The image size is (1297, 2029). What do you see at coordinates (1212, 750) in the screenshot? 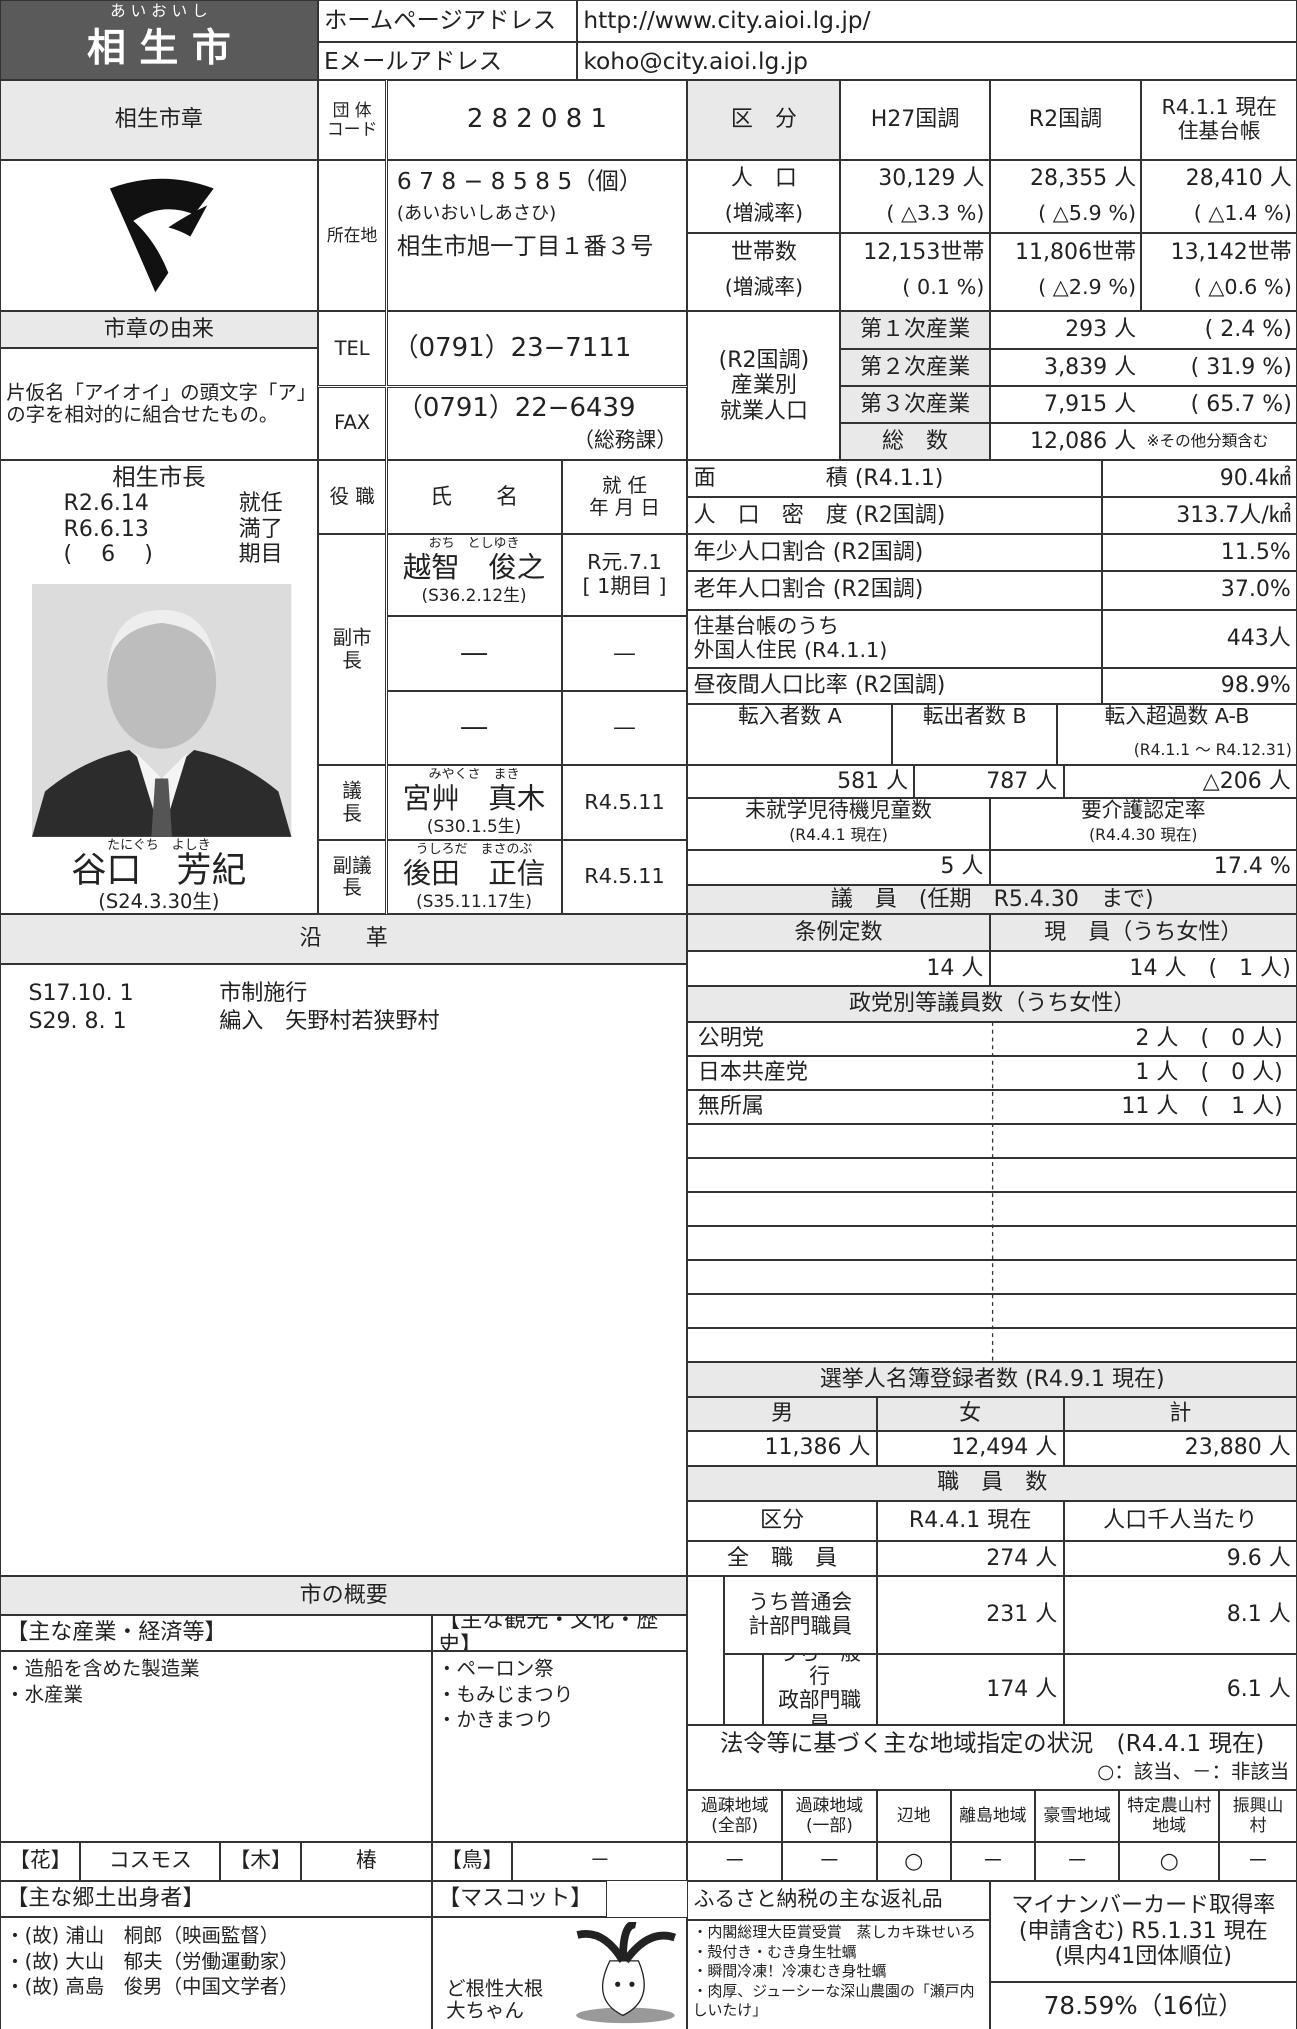
I see `text: (R4.1.1 ～ R4.12.31)` at bounding box center [1212, 750].